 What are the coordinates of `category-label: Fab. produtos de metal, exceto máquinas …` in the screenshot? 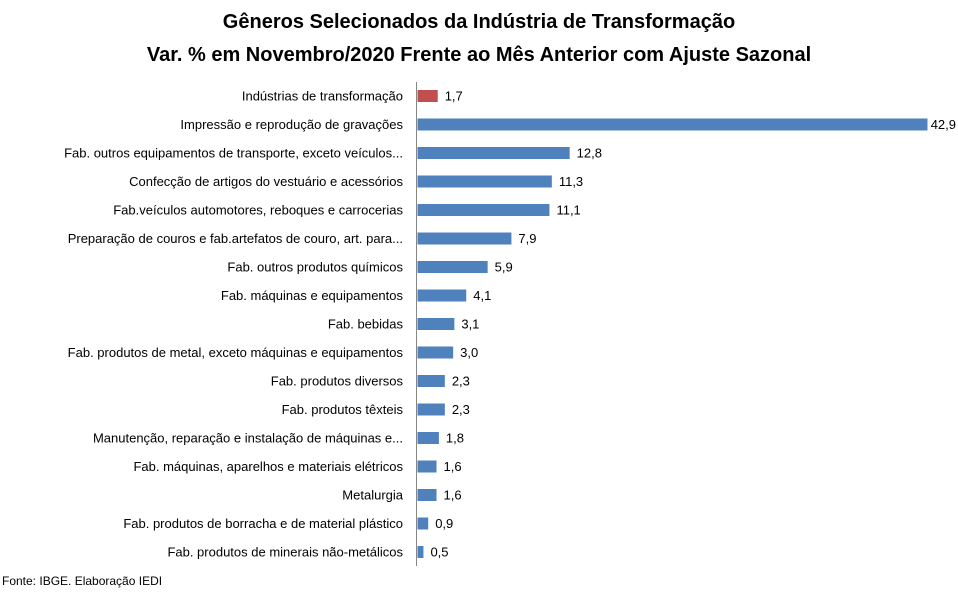 It's located at (236, 352).